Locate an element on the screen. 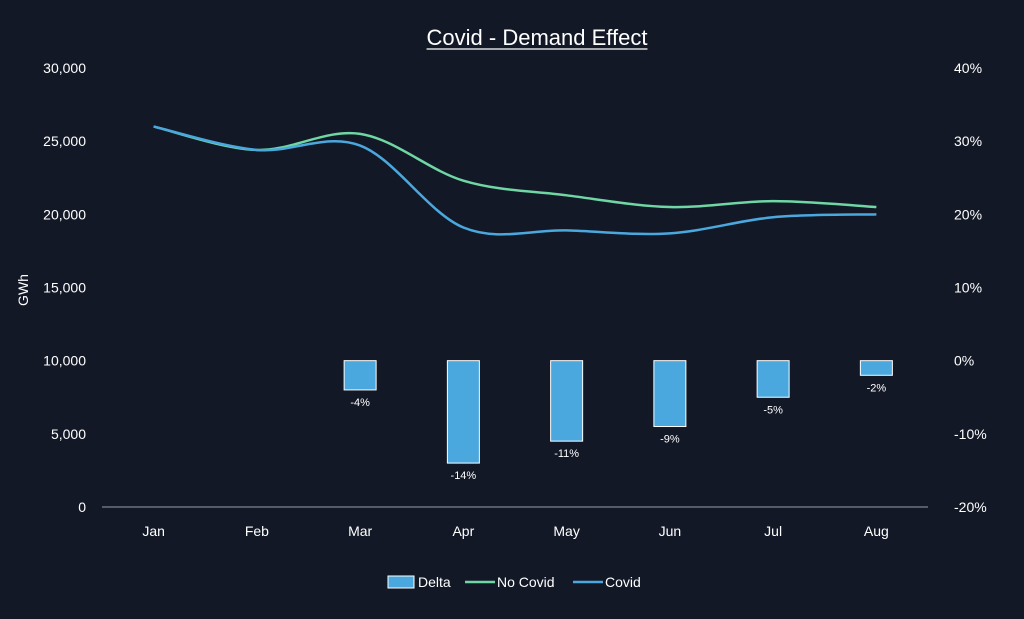  x-axis-tick-label: Aug is located at coordinates (876, 531).